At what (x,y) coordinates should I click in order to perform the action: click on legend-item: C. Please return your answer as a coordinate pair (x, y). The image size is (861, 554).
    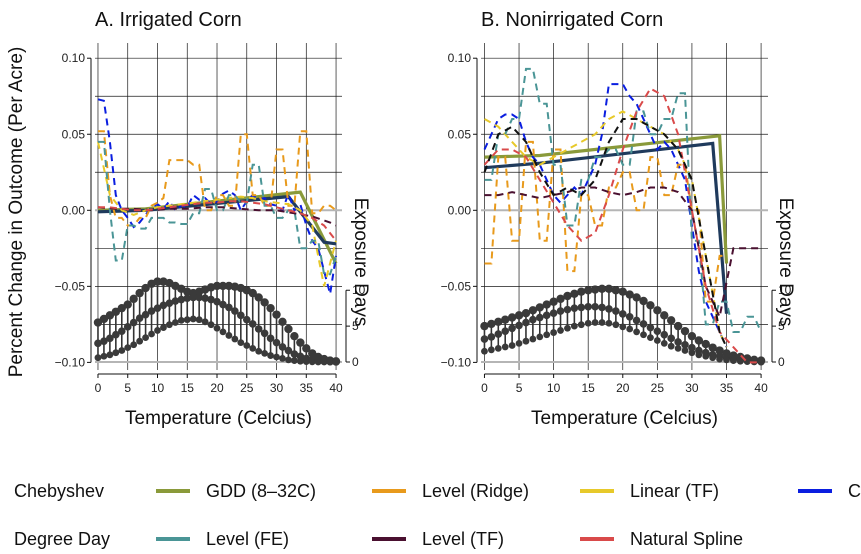
    Looking at the image, I should click on (829, 491).